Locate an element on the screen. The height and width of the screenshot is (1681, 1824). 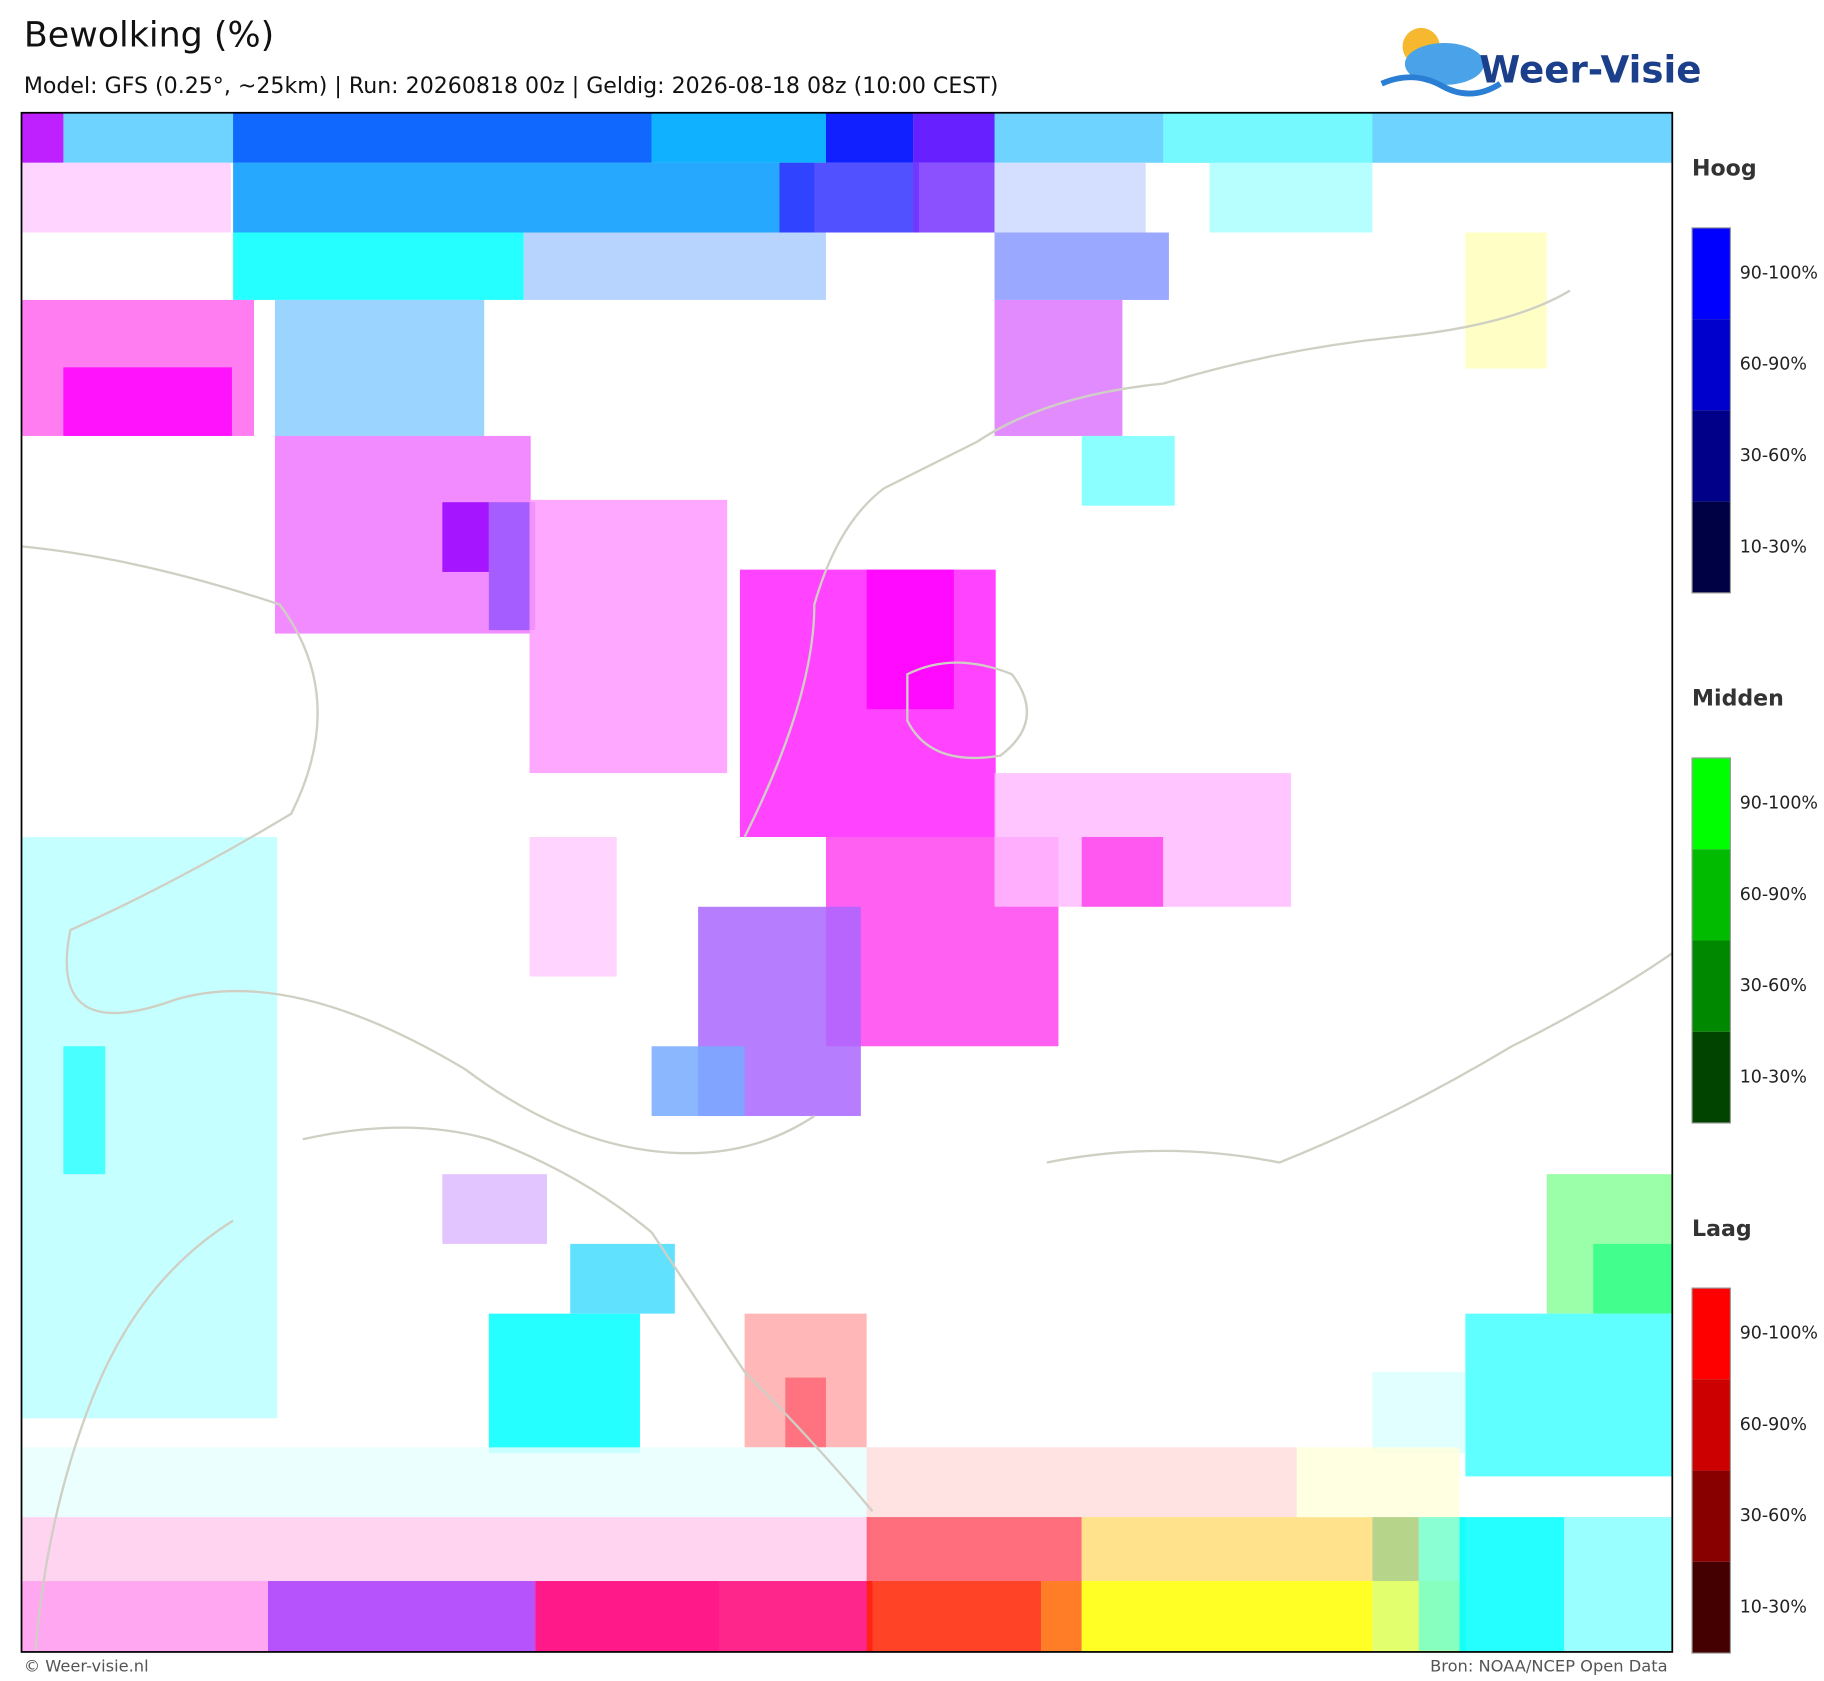
logo: Weer-Visie is located at coordinates (1540, 62).